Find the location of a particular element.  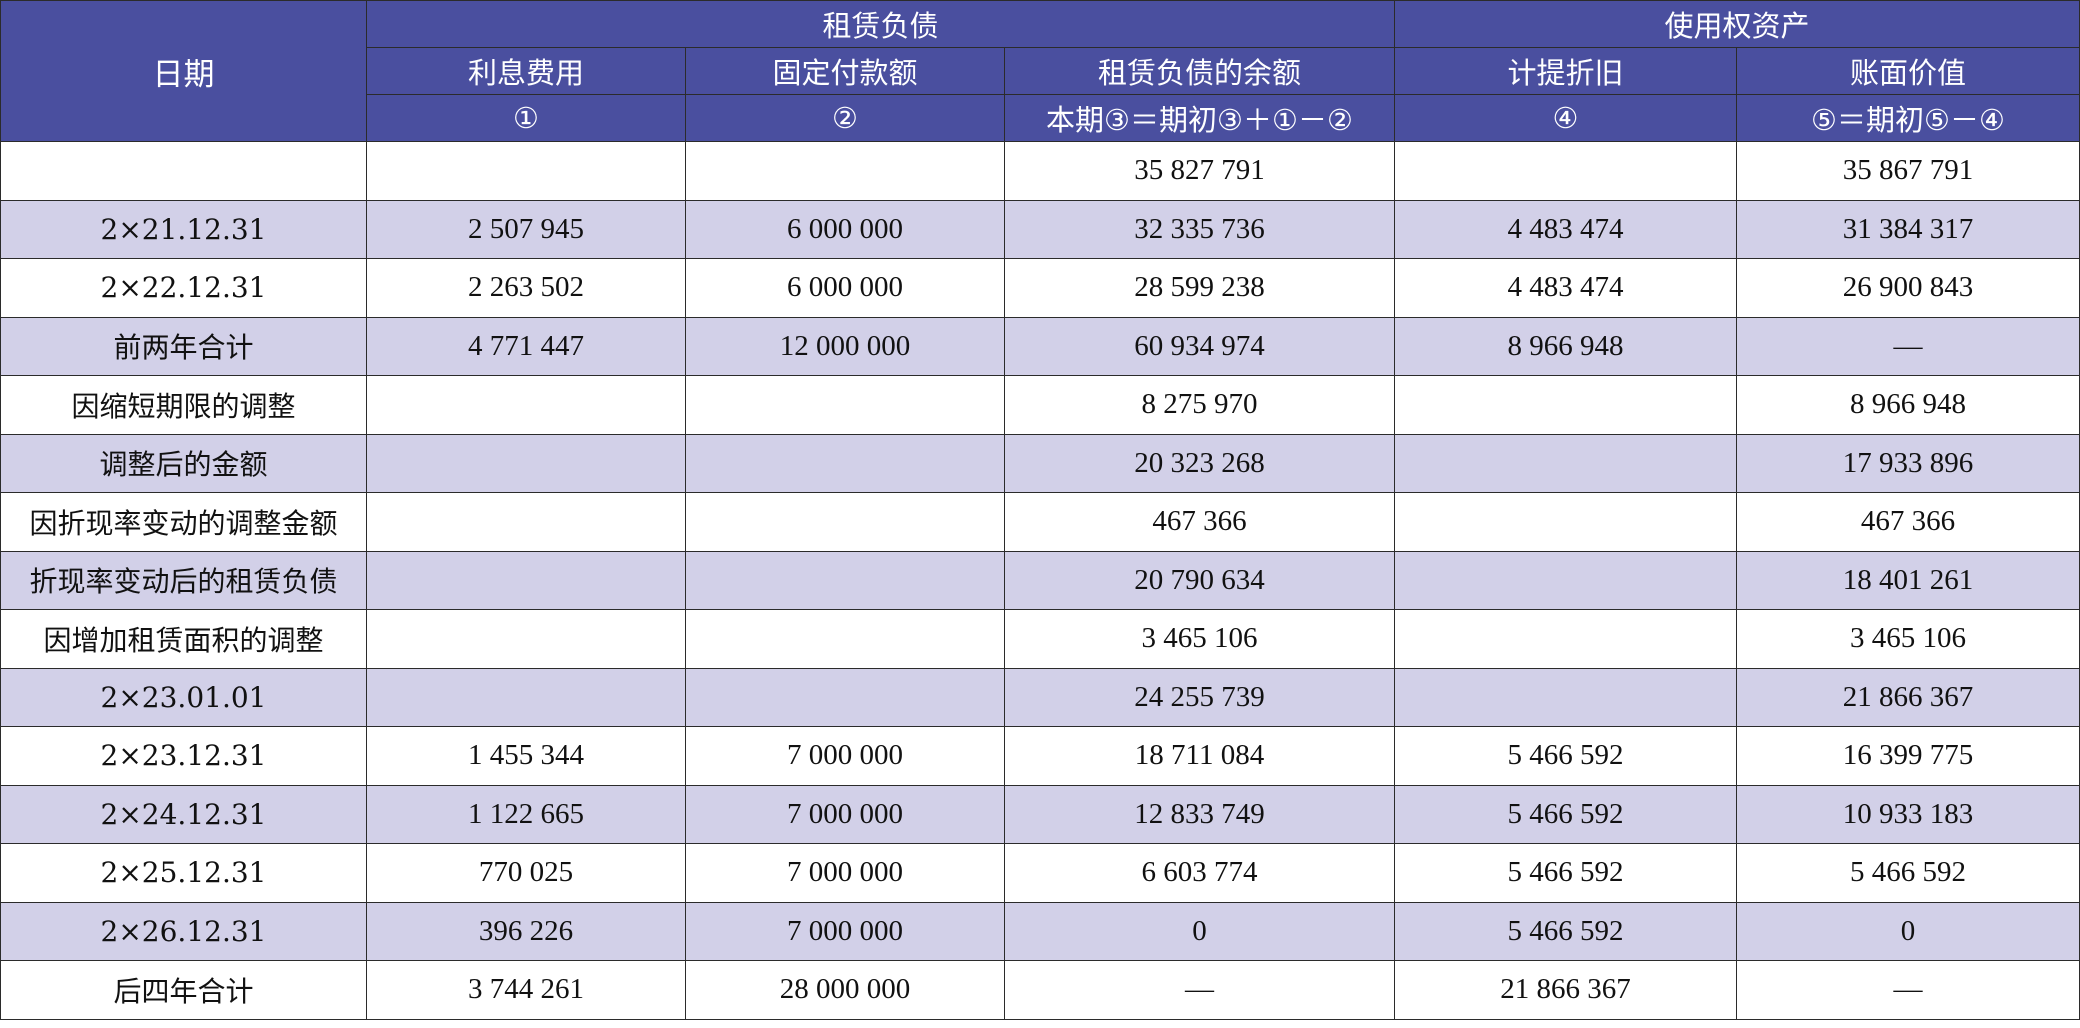

cell-lease-balance: 24 255 739 is located at coordinates (1199, 697).